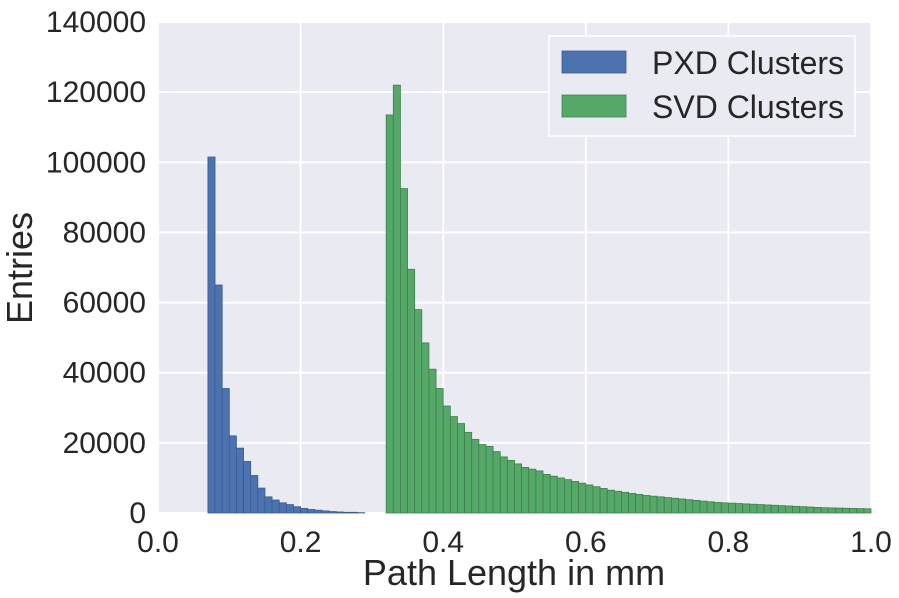  What do you see at coordinates (729, 542) in the screenshot?
I see `x-tick-label: 0.8` at bounding box center [729, 542].